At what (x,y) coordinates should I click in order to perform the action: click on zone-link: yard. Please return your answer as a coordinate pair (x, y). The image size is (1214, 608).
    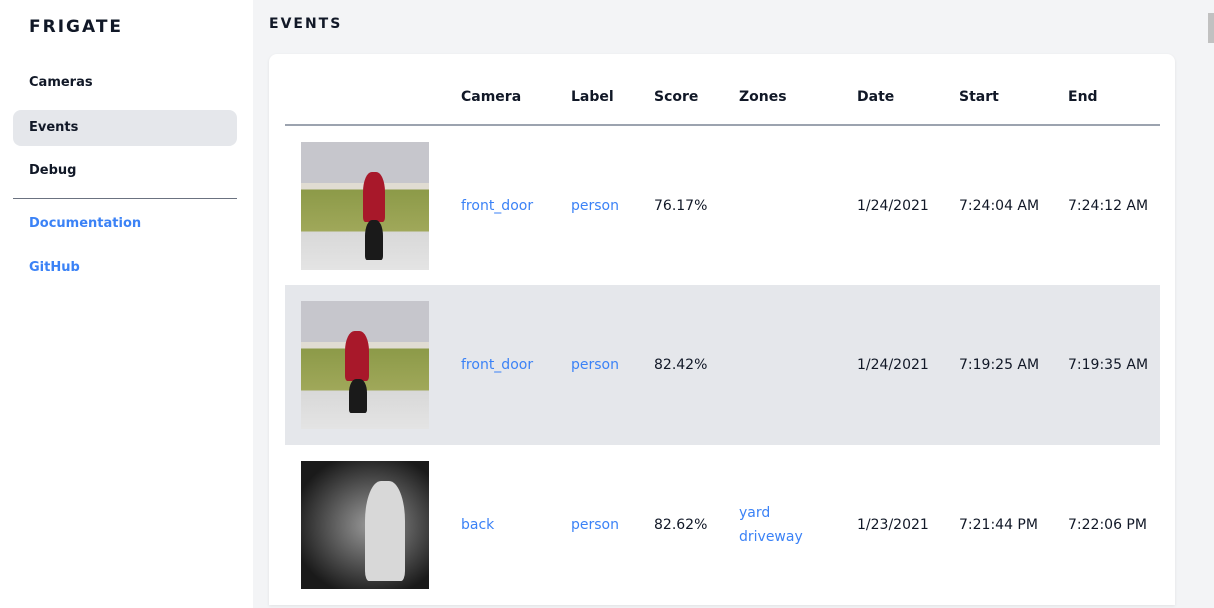
    Looking at the image, I should click on (755, 513).